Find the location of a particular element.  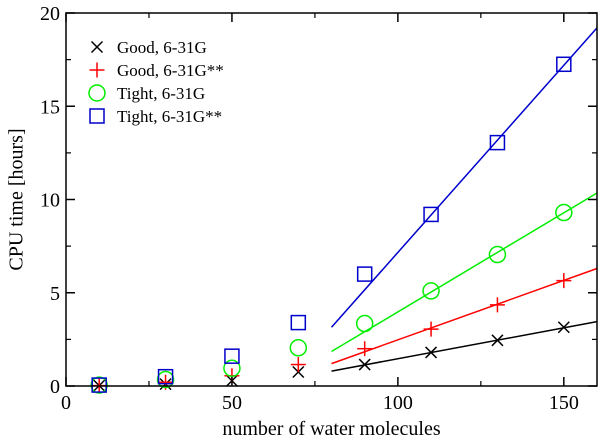

x-tick-label: 50 is located at coordinates (232, 403).